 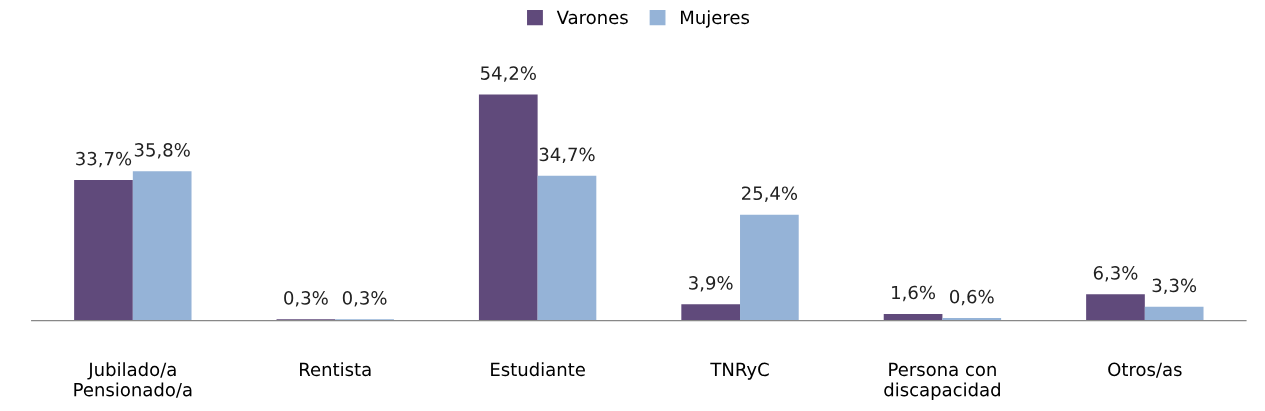 What do you see at coordinates (914, 293) in the screenshot?
I see `data-label: 1,6%` at bounding box center [914, 293].